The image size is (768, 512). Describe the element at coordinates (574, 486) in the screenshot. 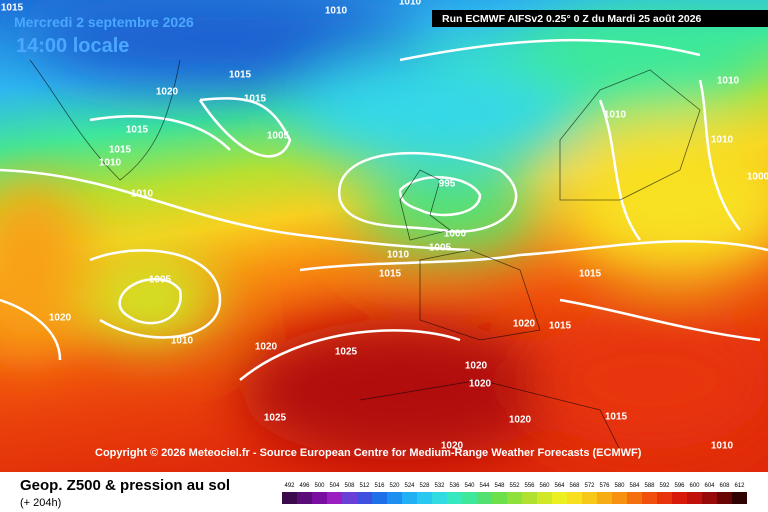

I see `legend-label: 568` at that location.